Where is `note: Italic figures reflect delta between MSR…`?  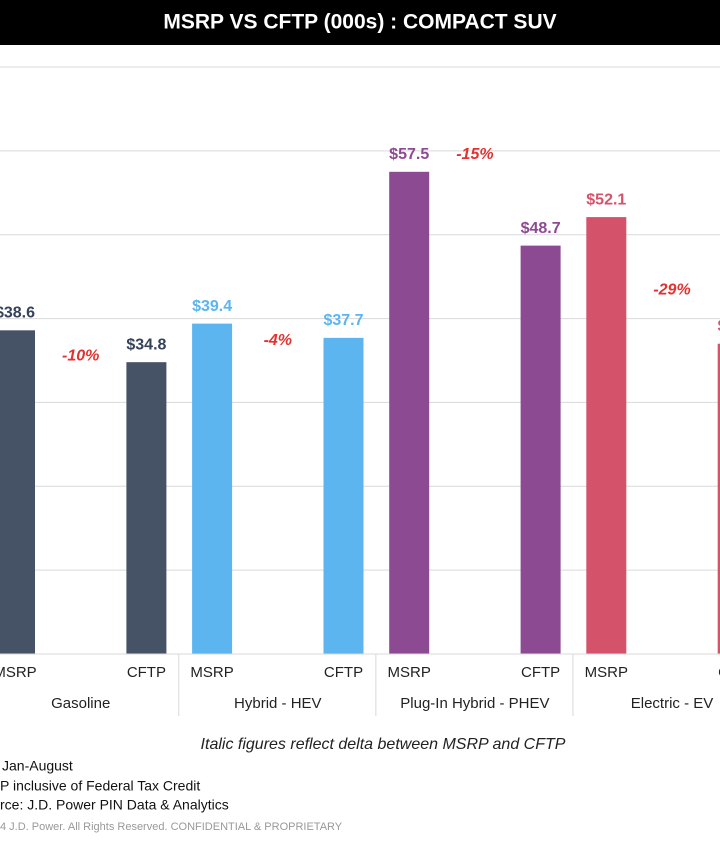 note: Italic figures reflect delta between MSR… is located at coordinates (383, 744).